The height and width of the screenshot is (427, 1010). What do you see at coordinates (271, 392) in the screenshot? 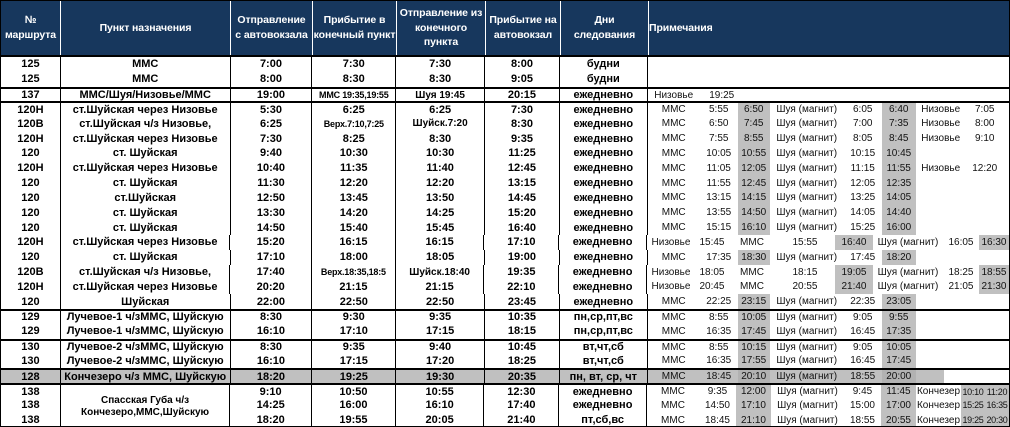
I see `departure-from-station-cell: 9:10` at bounding box center [271, 392].